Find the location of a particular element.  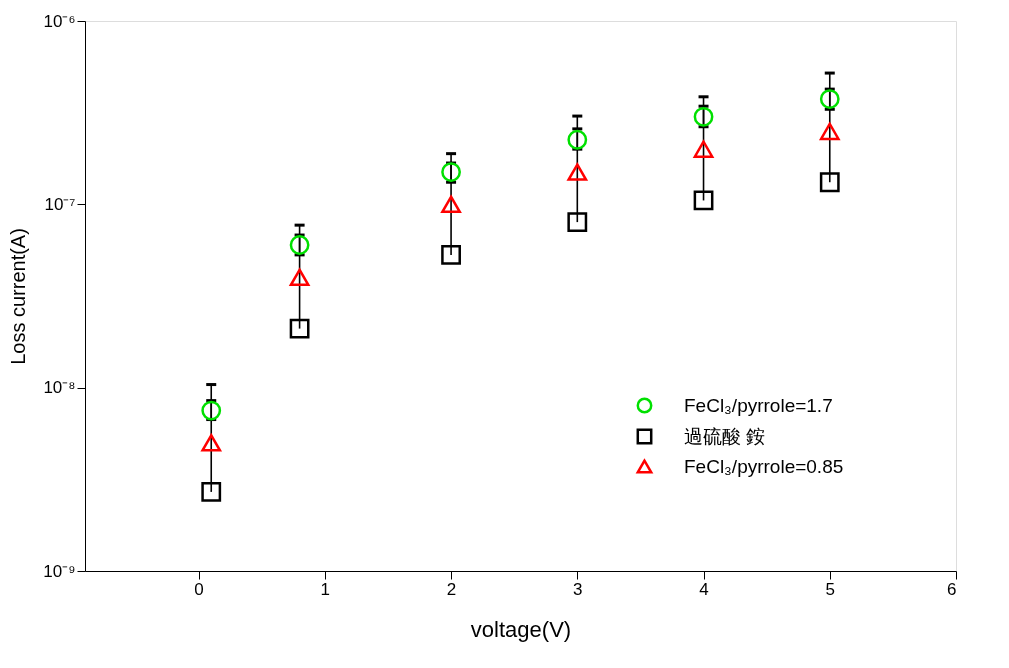

x-tick-label: 4 is located at coordinates (704, 589).